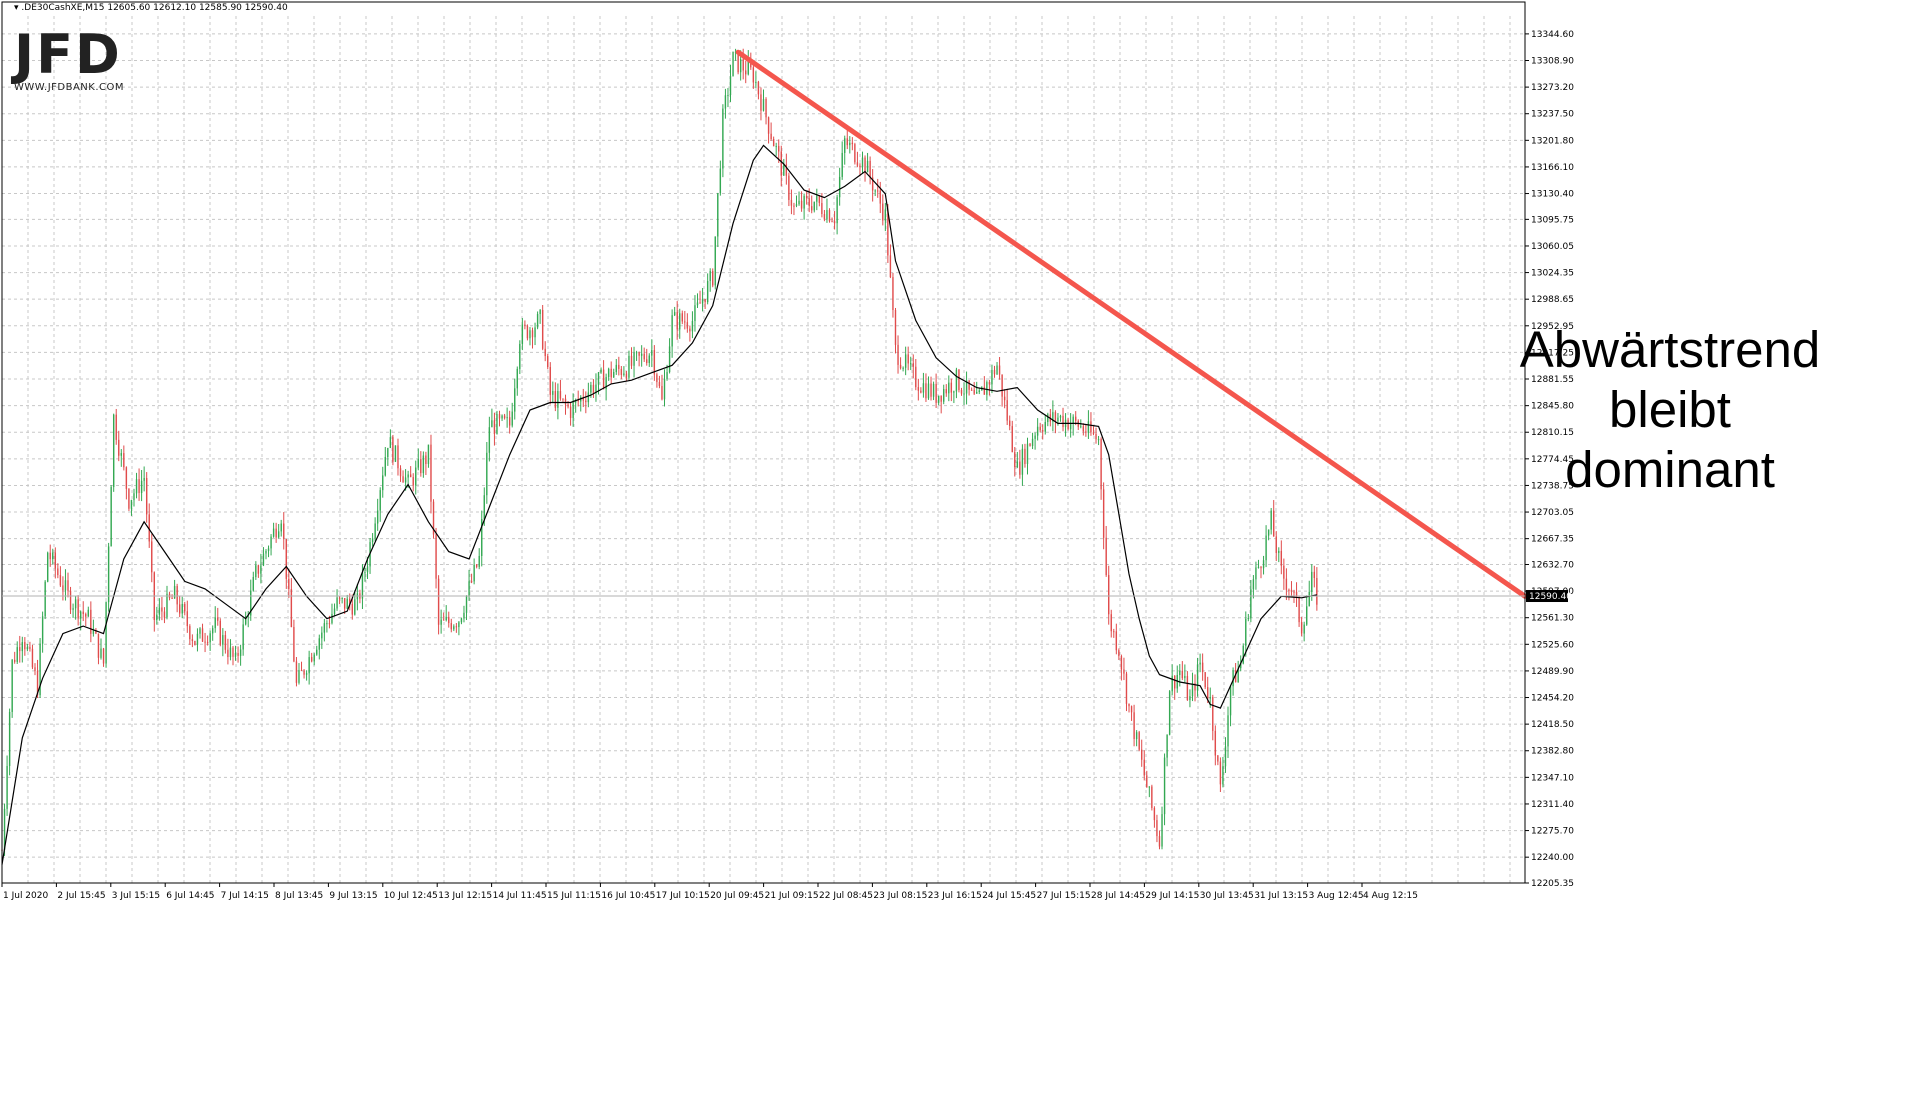 The height and width of the screenshot is (1112, 1917). I want to click on current-price-label: 12590.40, so click(1550, 597).